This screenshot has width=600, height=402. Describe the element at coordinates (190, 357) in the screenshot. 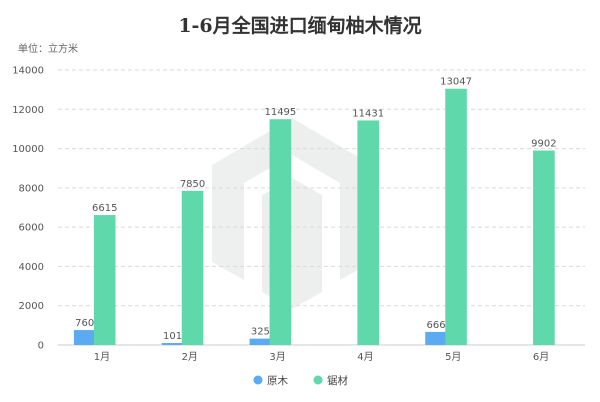

I see `x-tick-label: 2月` at that location.